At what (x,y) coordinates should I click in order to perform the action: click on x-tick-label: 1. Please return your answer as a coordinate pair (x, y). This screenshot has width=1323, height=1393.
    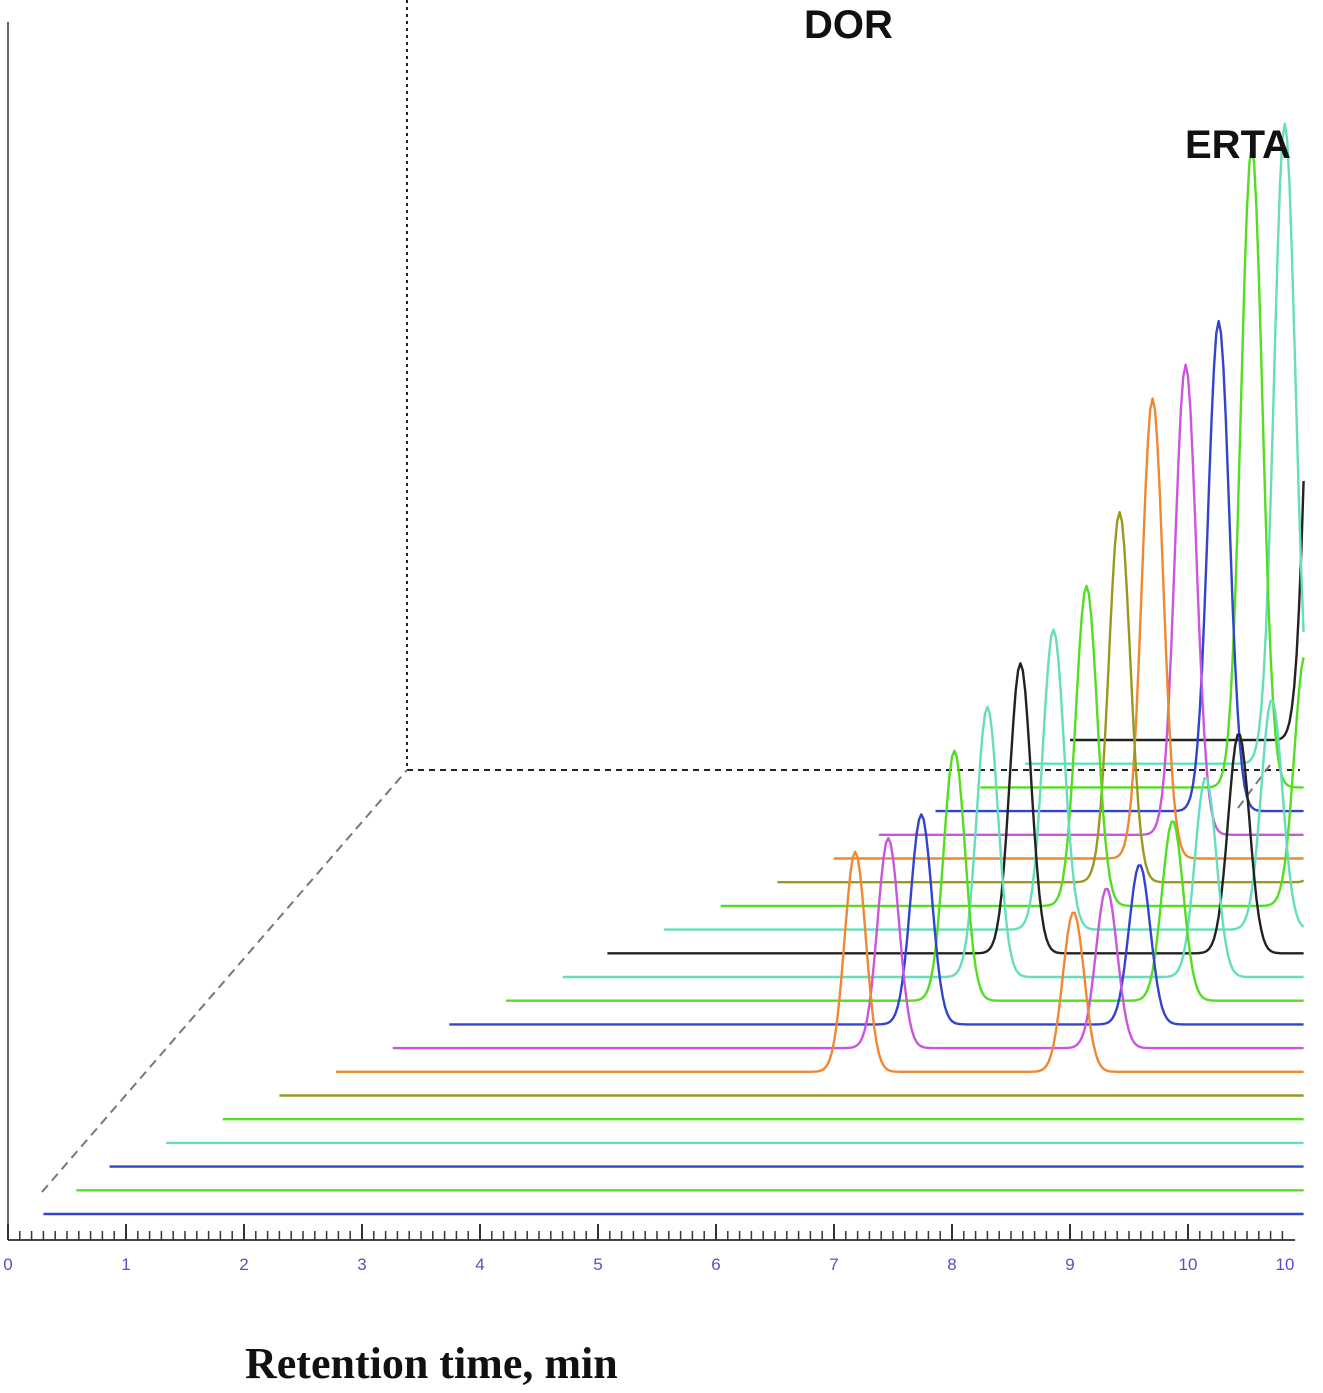
    Looking at the image, I should click on (125, 1264).